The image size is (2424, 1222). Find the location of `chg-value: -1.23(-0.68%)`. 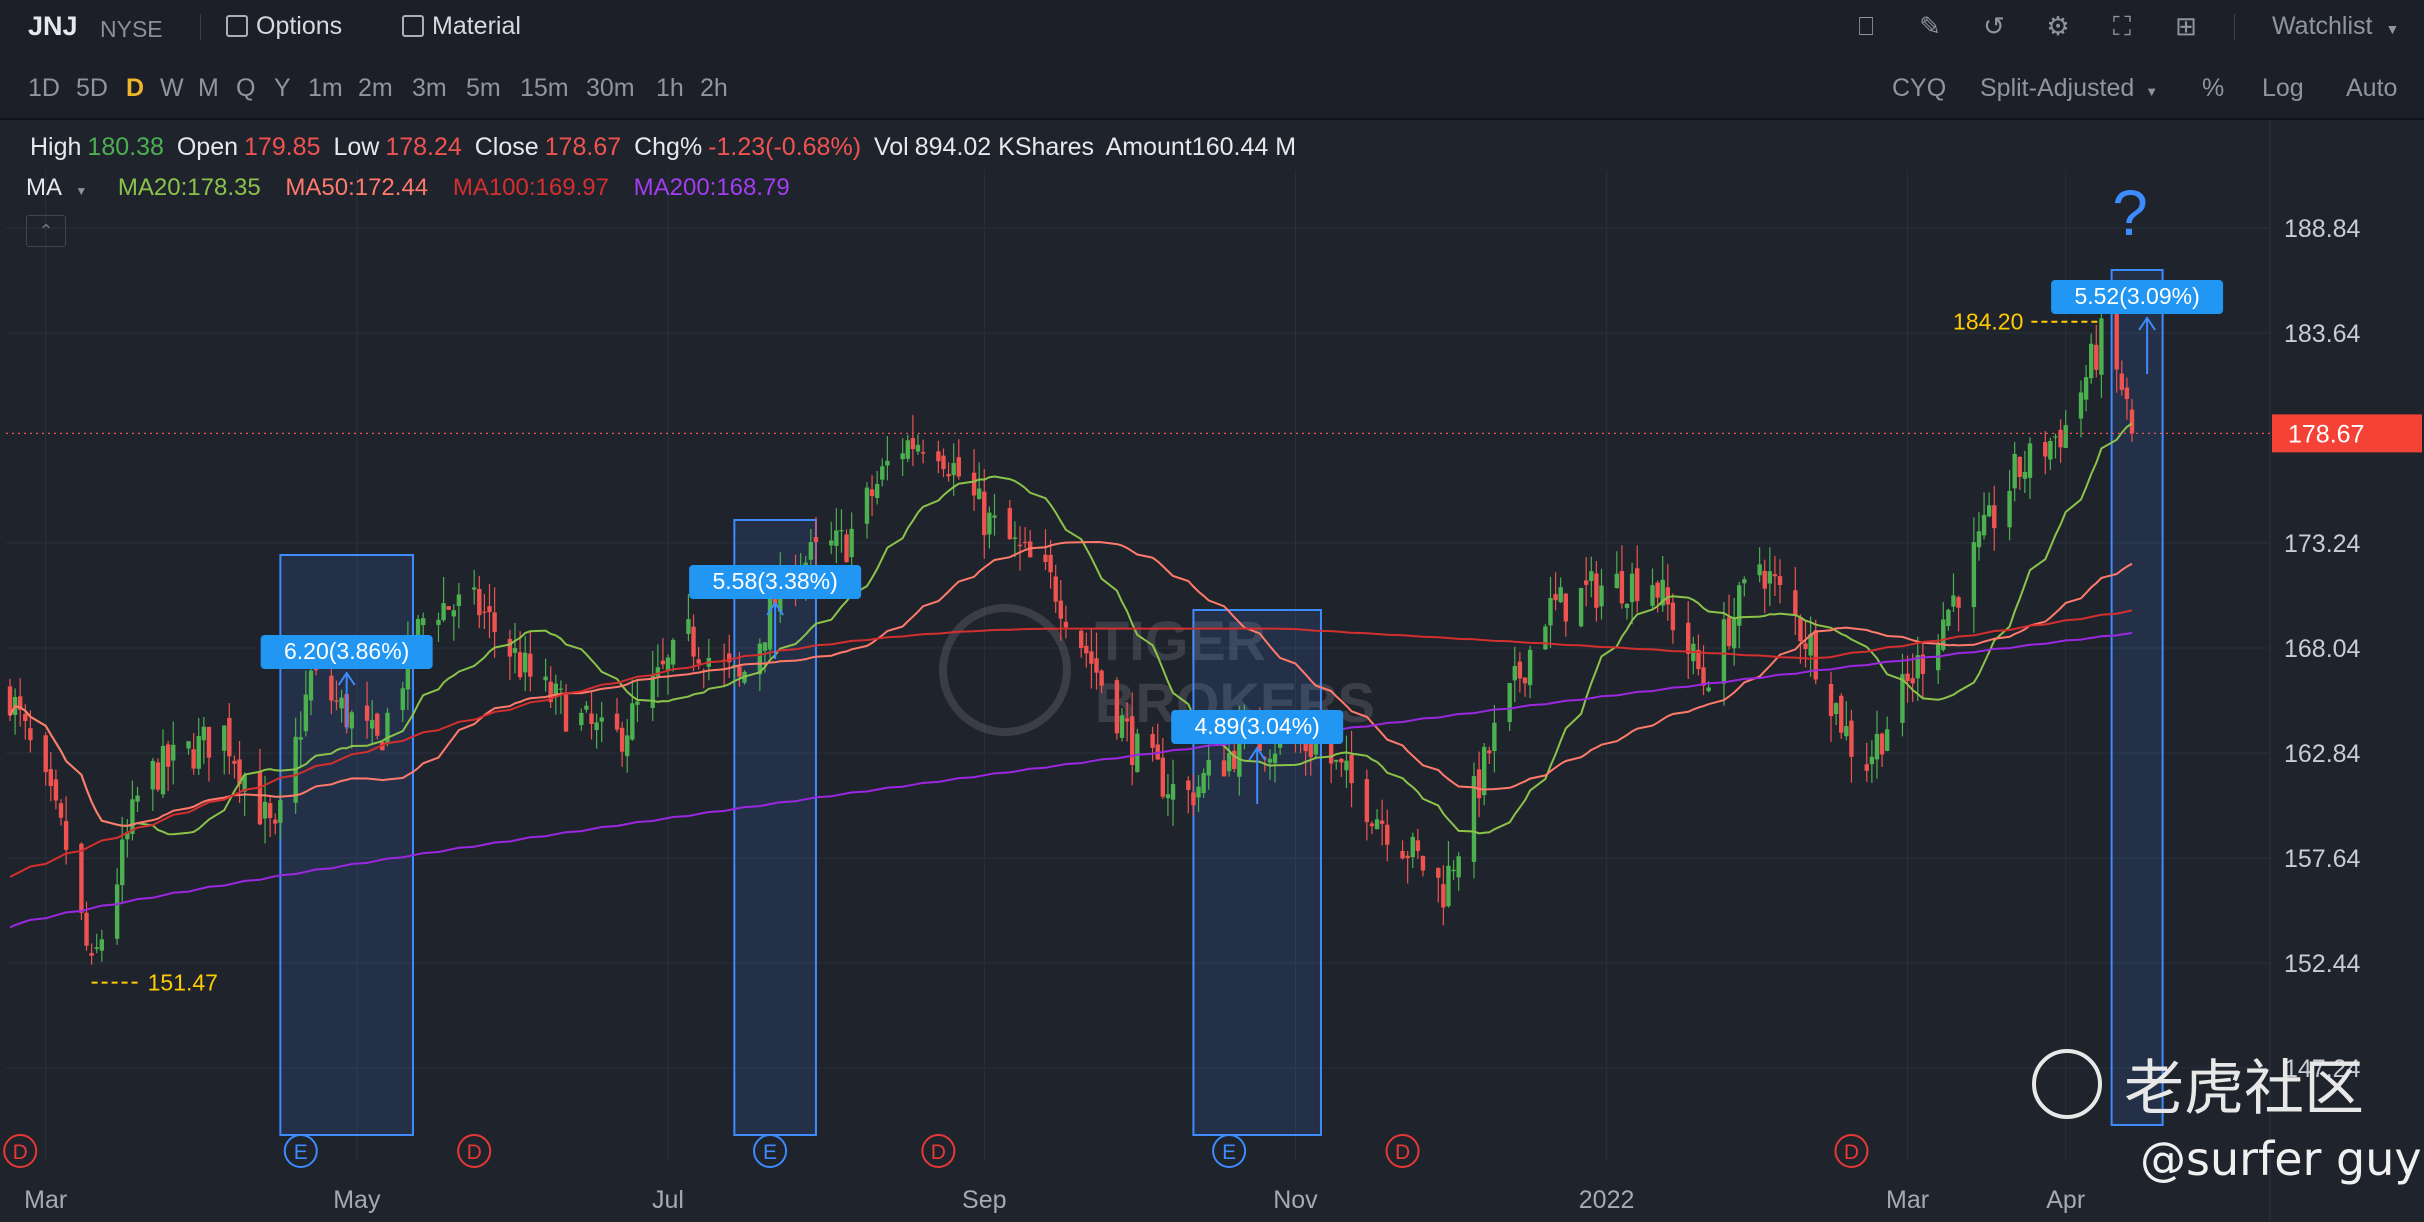

chg-value: -1.23(-0.68%) is located at coordinates (785, 147).